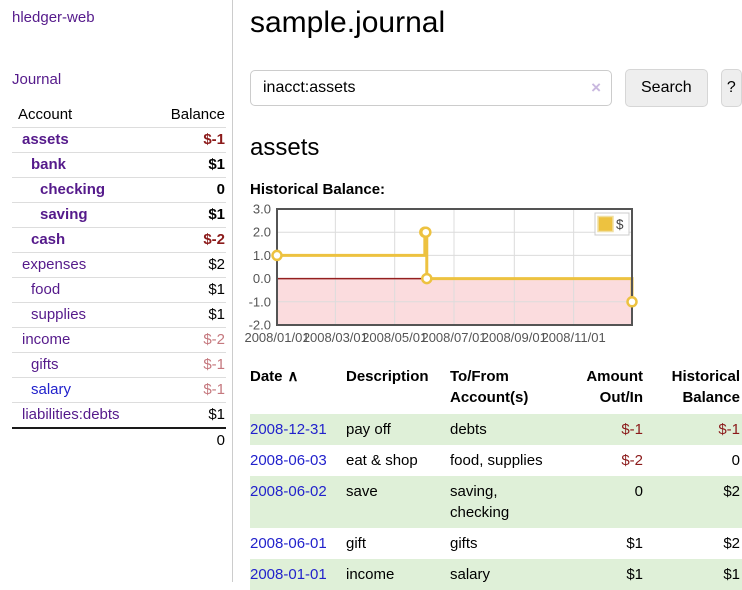 Image resolution: width=742 pixels, height=590 pixels. I want to click on account-link: food, so click(46, 289).